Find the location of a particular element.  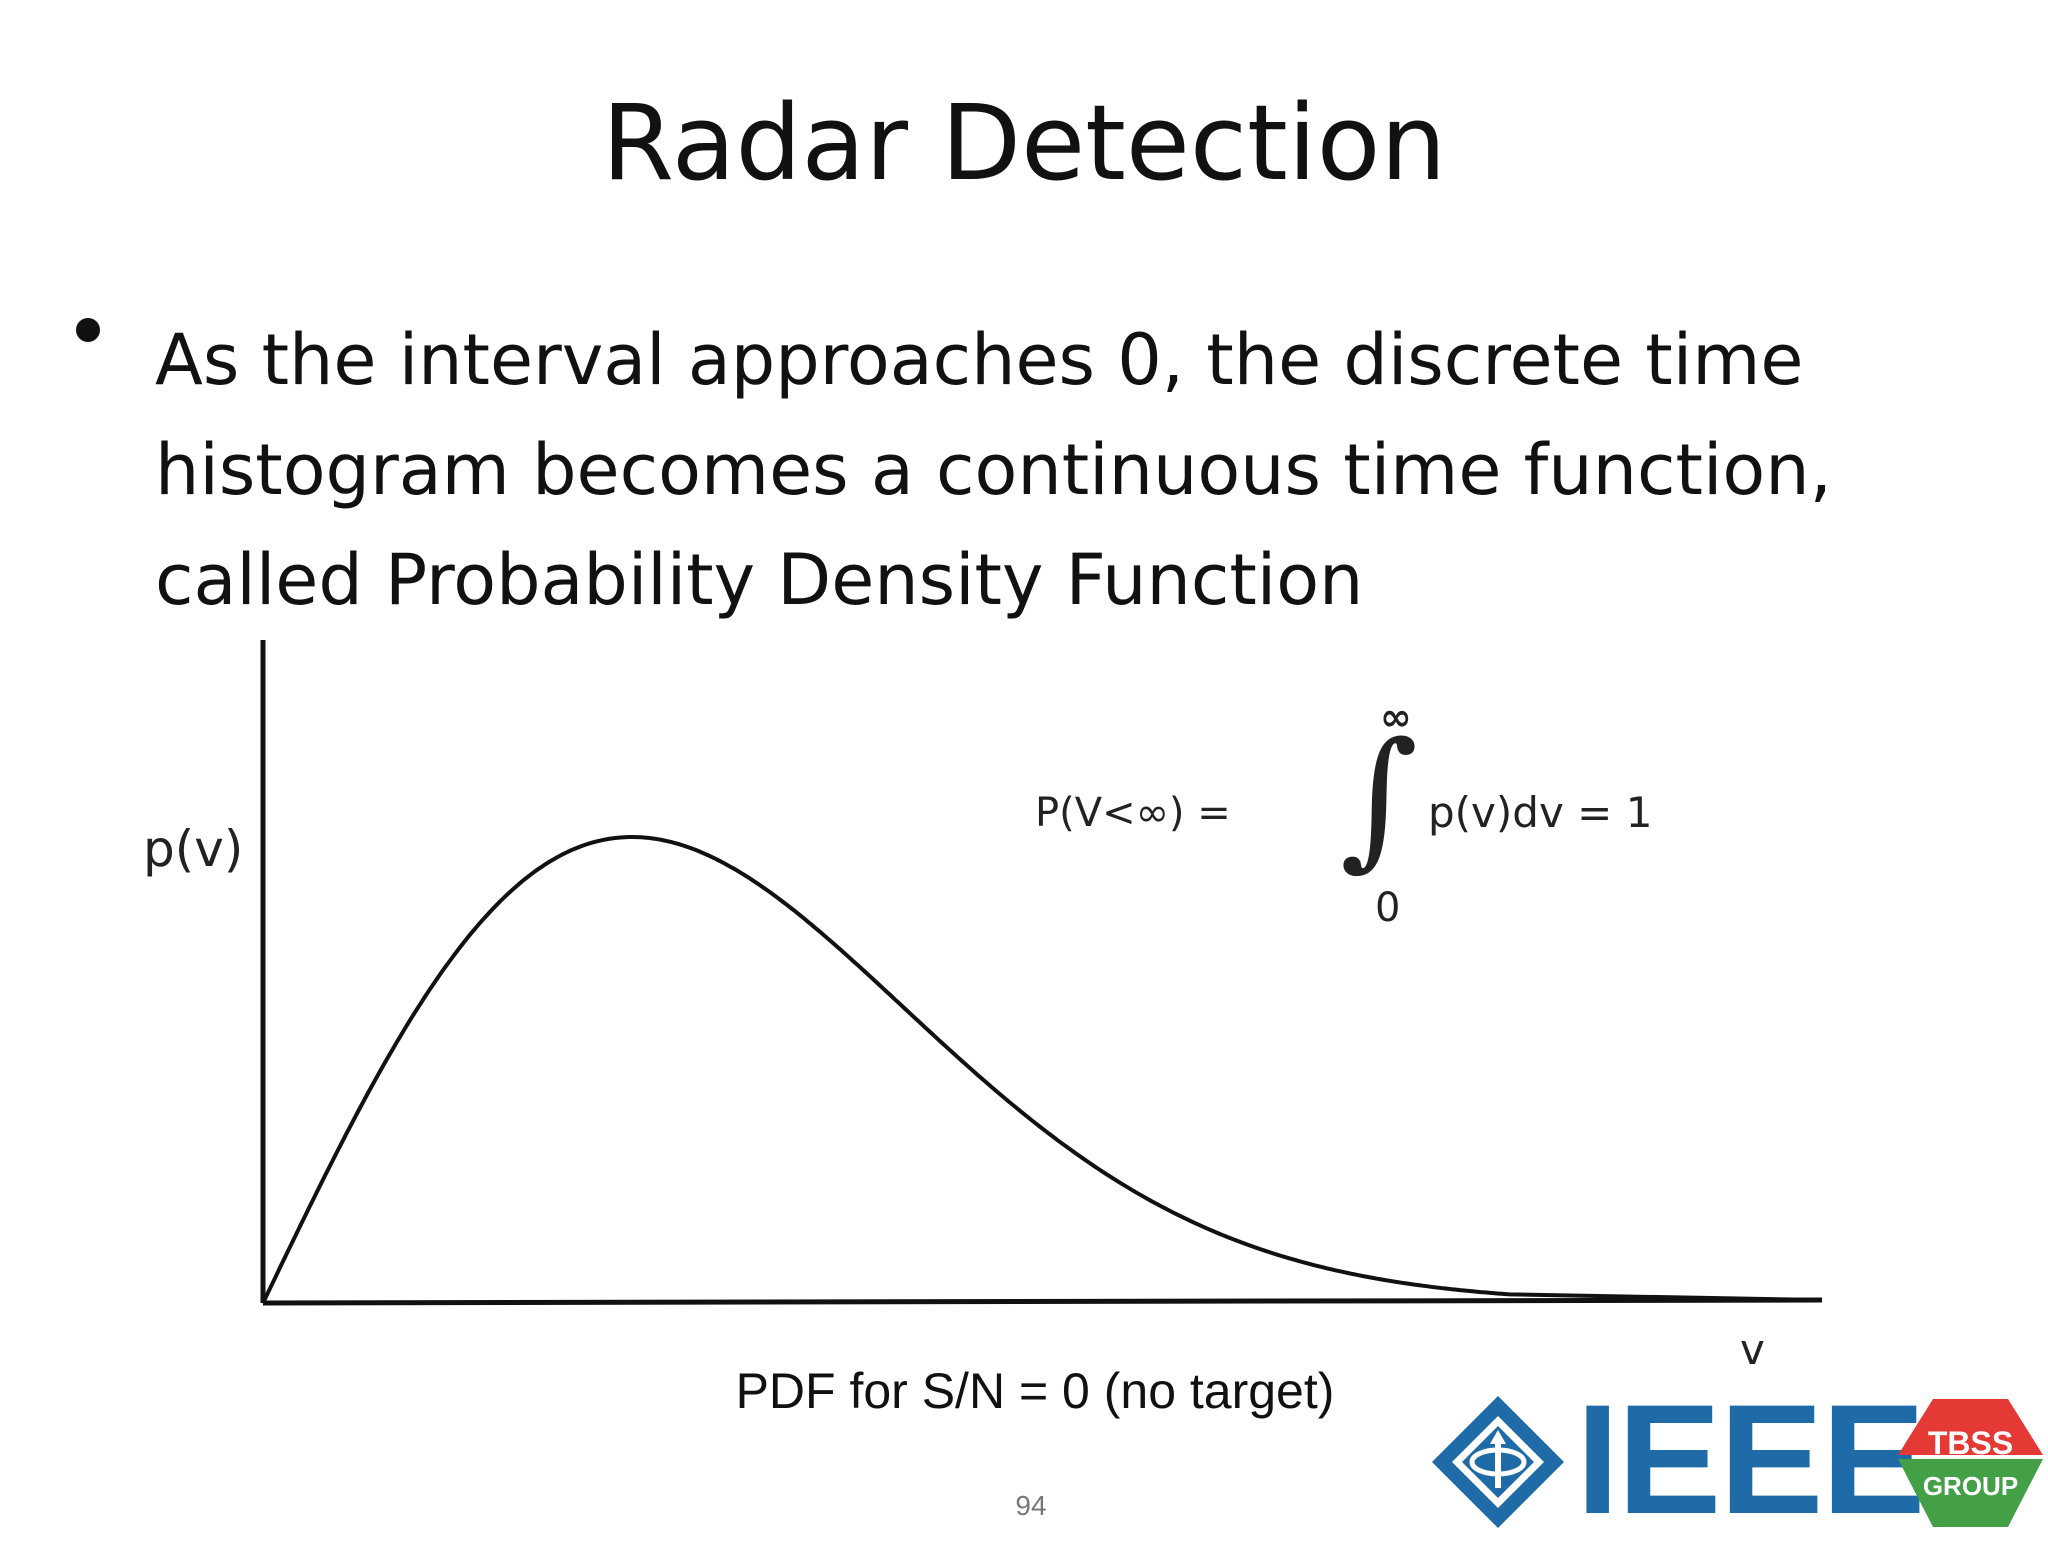

figure-caption: PDF for S/N = 0 (no target) is located at coordinates (1035, 1391).